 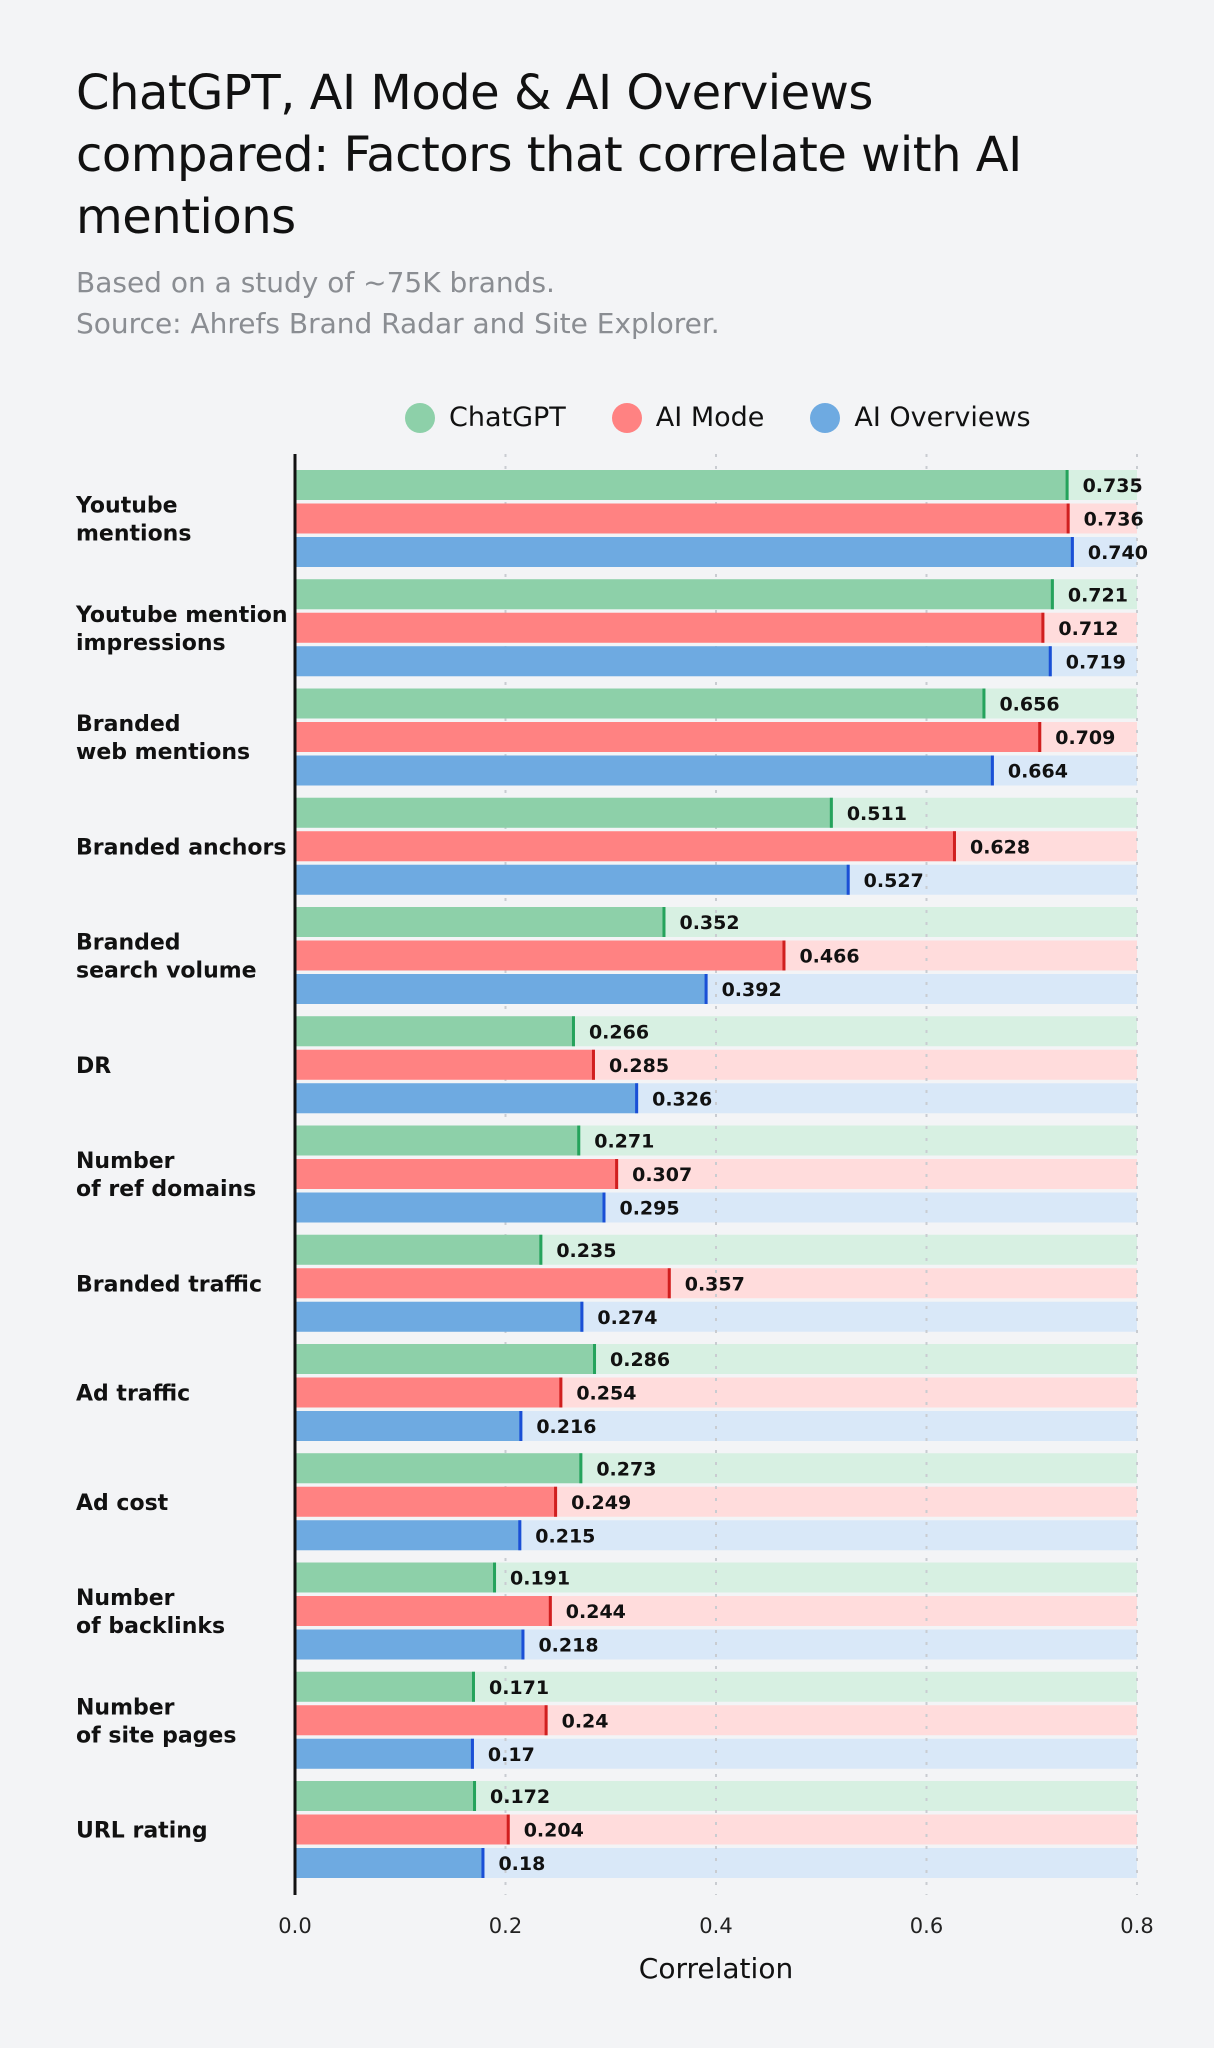 What do you see at coordinates (163, 752) in the screenshot?
I see `category-label: web mentions` at bounding box center [163, 752].